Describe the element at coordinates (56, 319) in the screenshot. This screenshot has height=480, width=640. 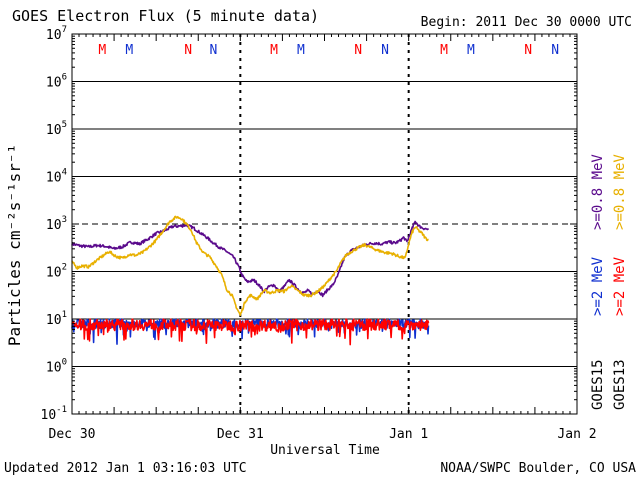
I see `y-tick-label: 10¹` at that location.